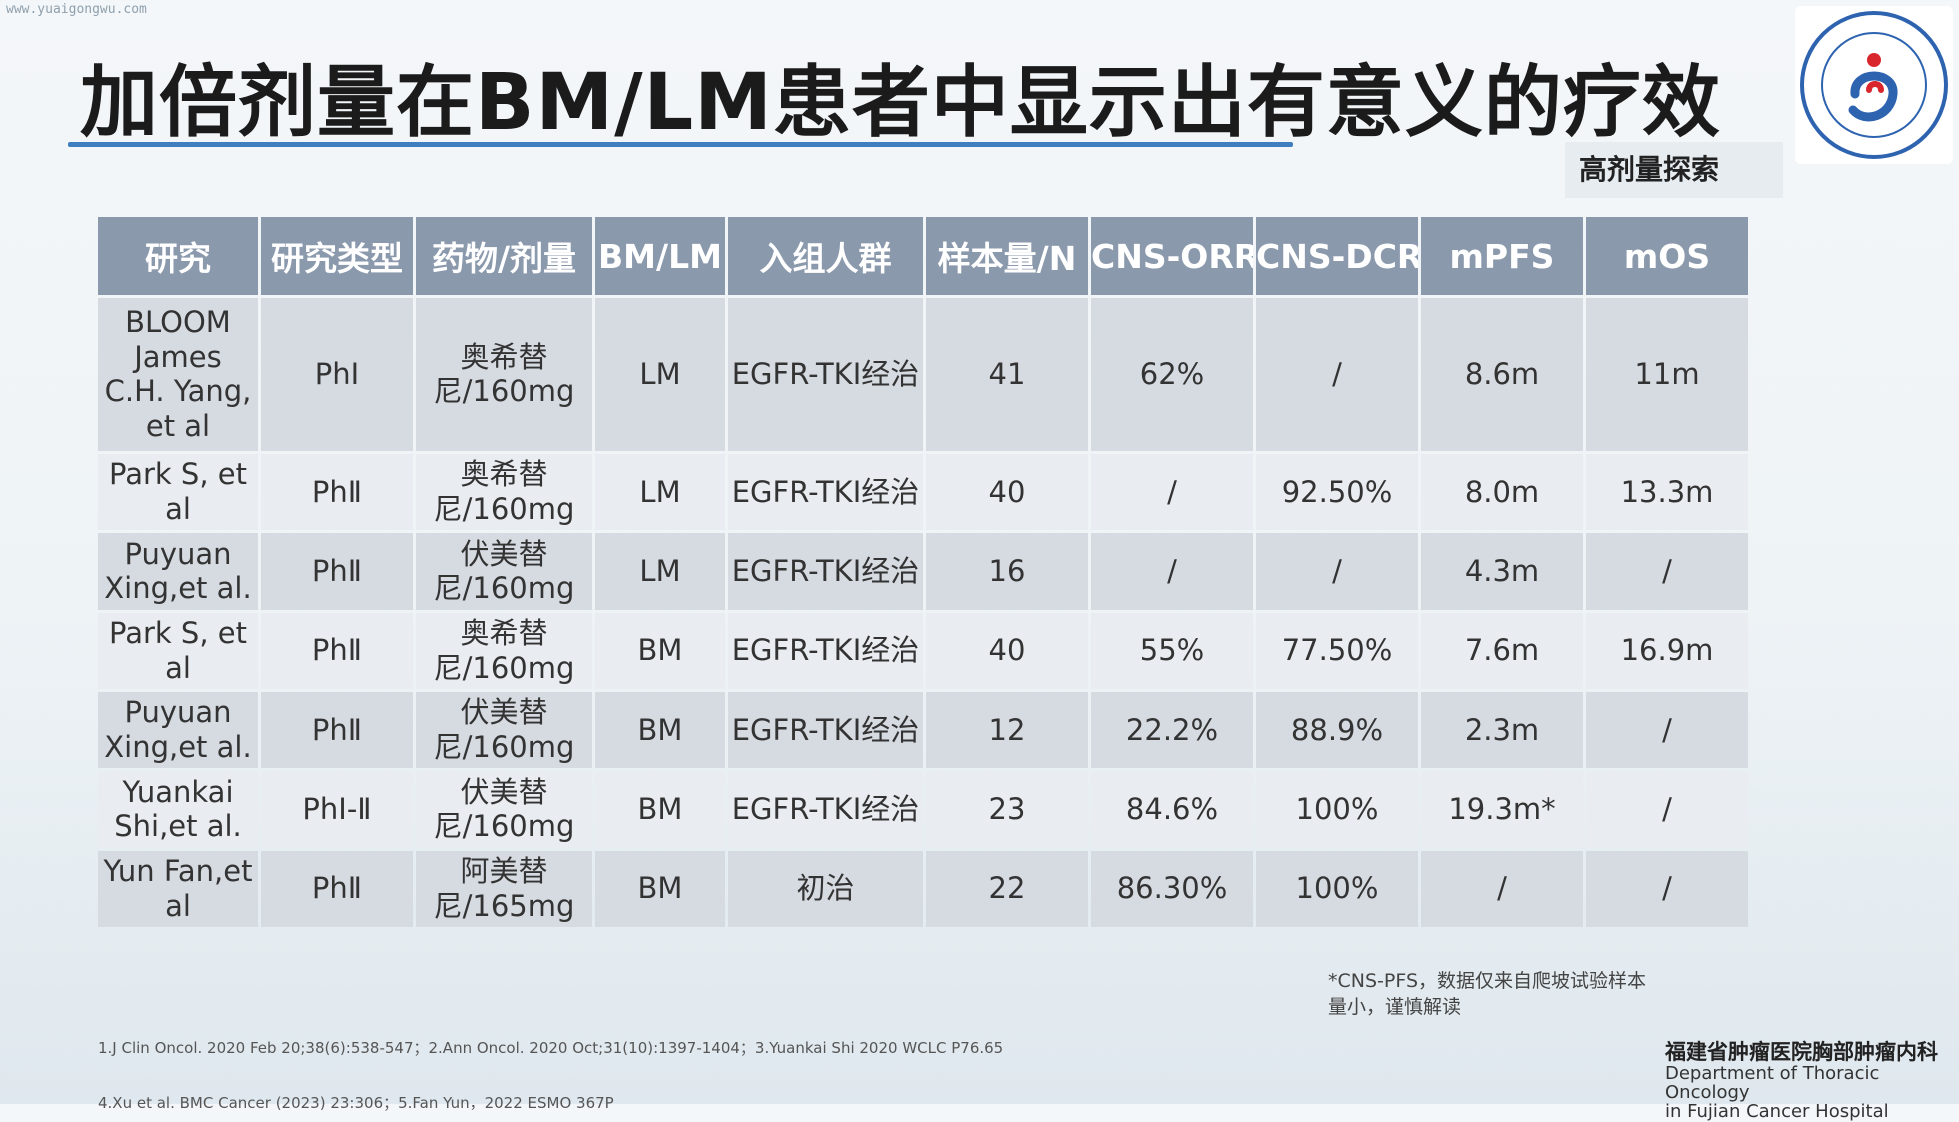 The height and width of the screenshot is (1122, 1959). Describe the element at coordinates (178, 374) in the screenshot. I see `table-cell: BLOOM James C.H. Yang, et al` at that location.